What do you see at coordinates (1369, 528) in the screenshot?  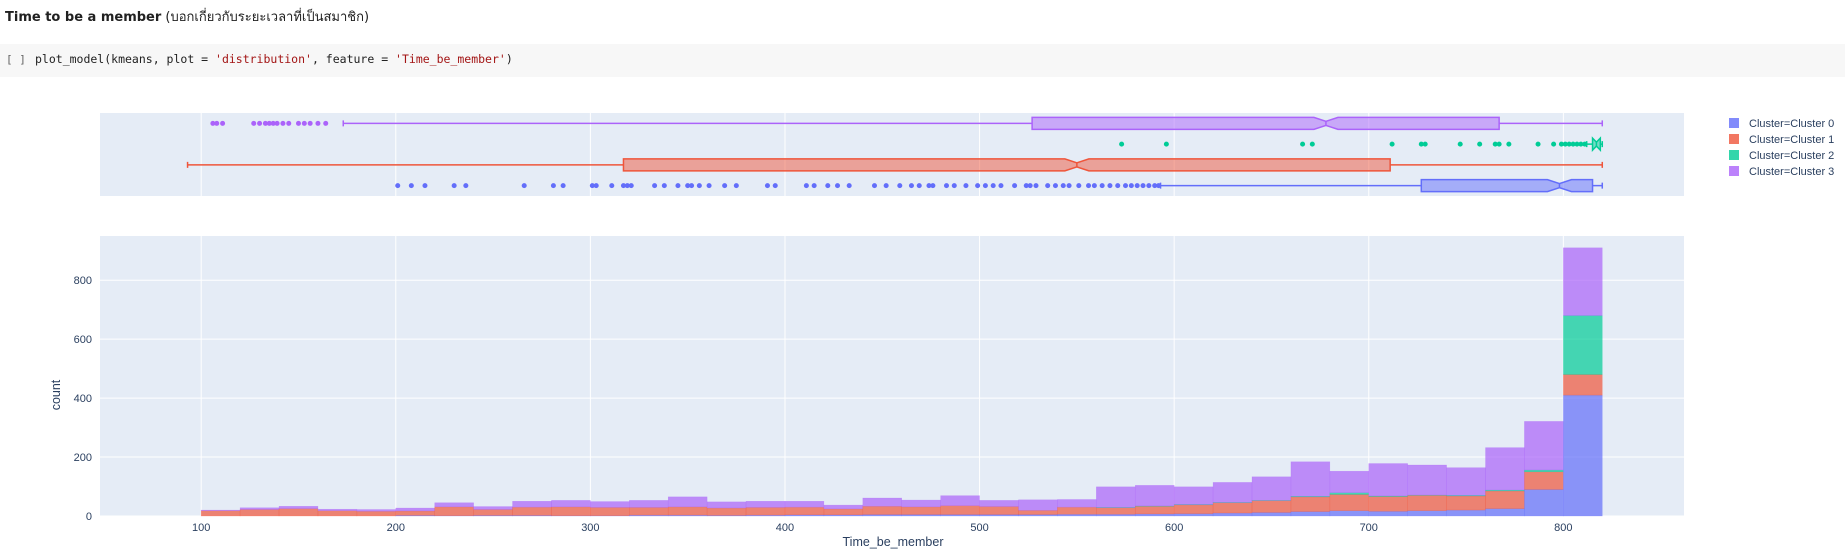 I see `x-tick-label: 700` at bounding box center [1369, 528].